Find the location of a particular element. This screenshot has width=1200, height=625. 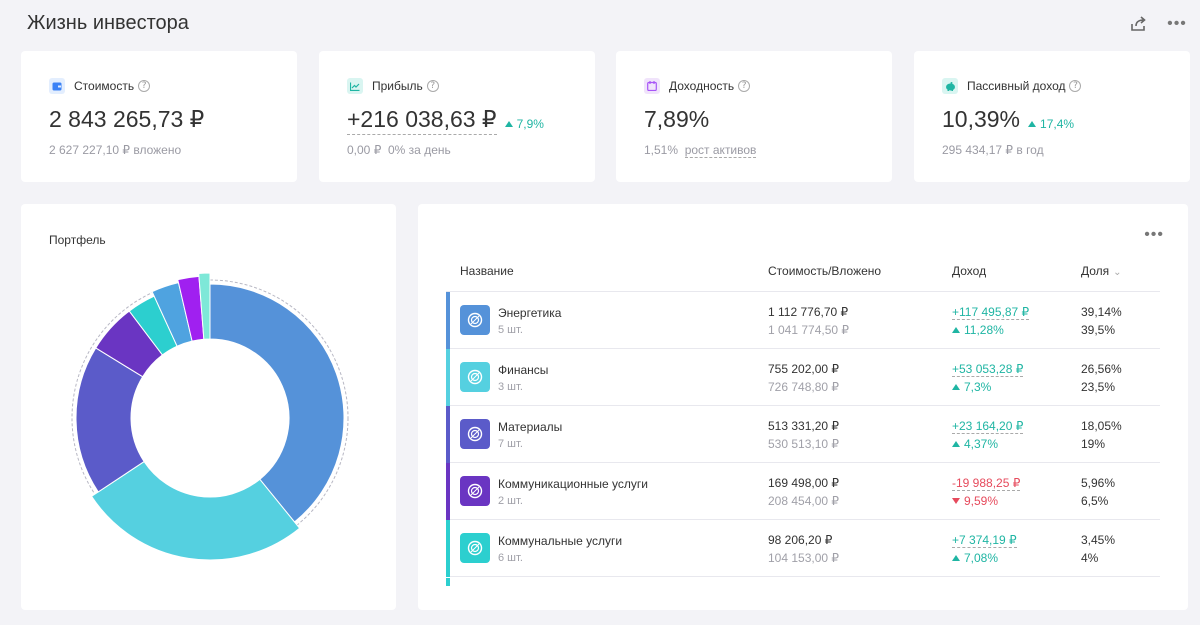

row-sector-name: Коммуникационные услуги is located at coordinates (573, 484).